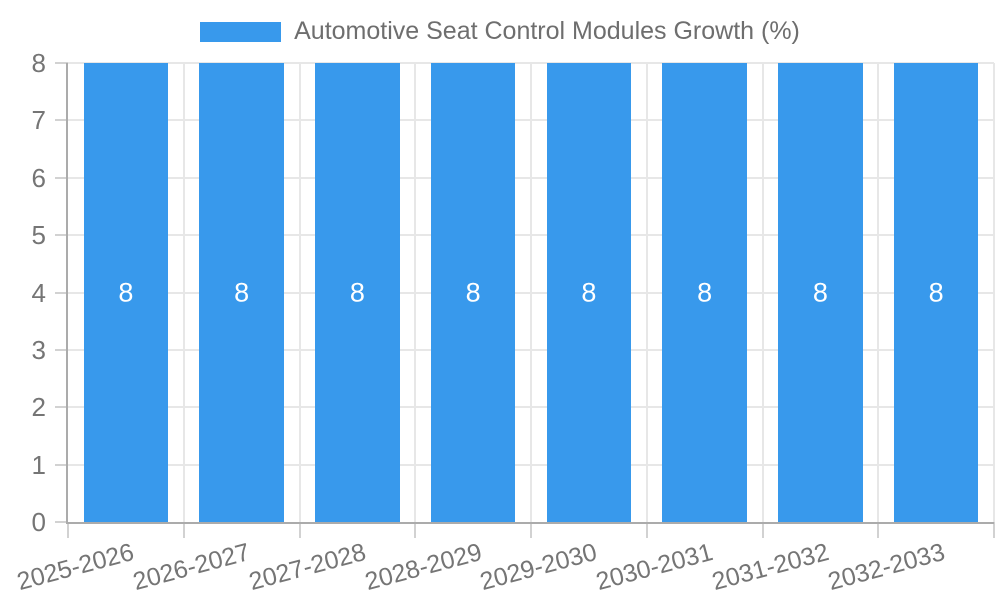 This screenshot has width=1000, height=600. Describe the element at coordinates (191, 567) in the screenshot. I see `x-axis-label: 2026-2027` at that location.